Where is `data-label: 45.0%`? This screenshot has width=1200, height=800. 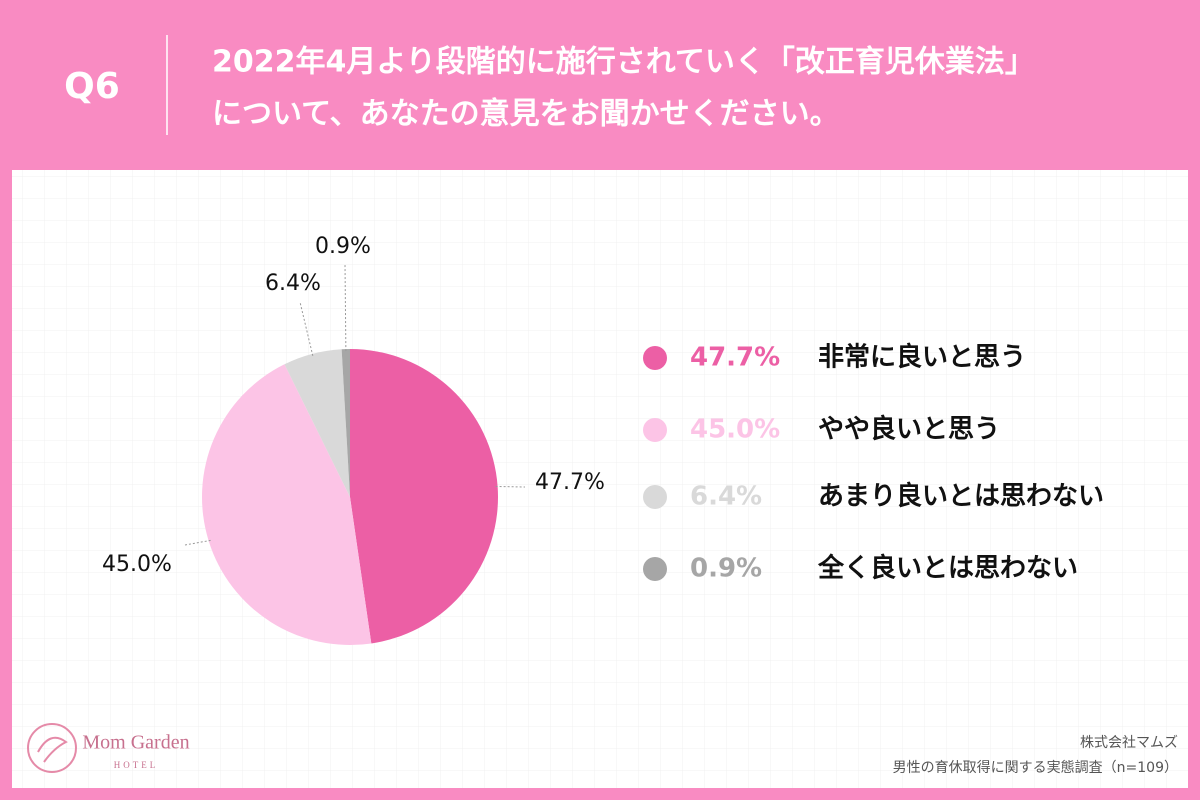 data-label: 45.0% is located at coordinates (137, 564).